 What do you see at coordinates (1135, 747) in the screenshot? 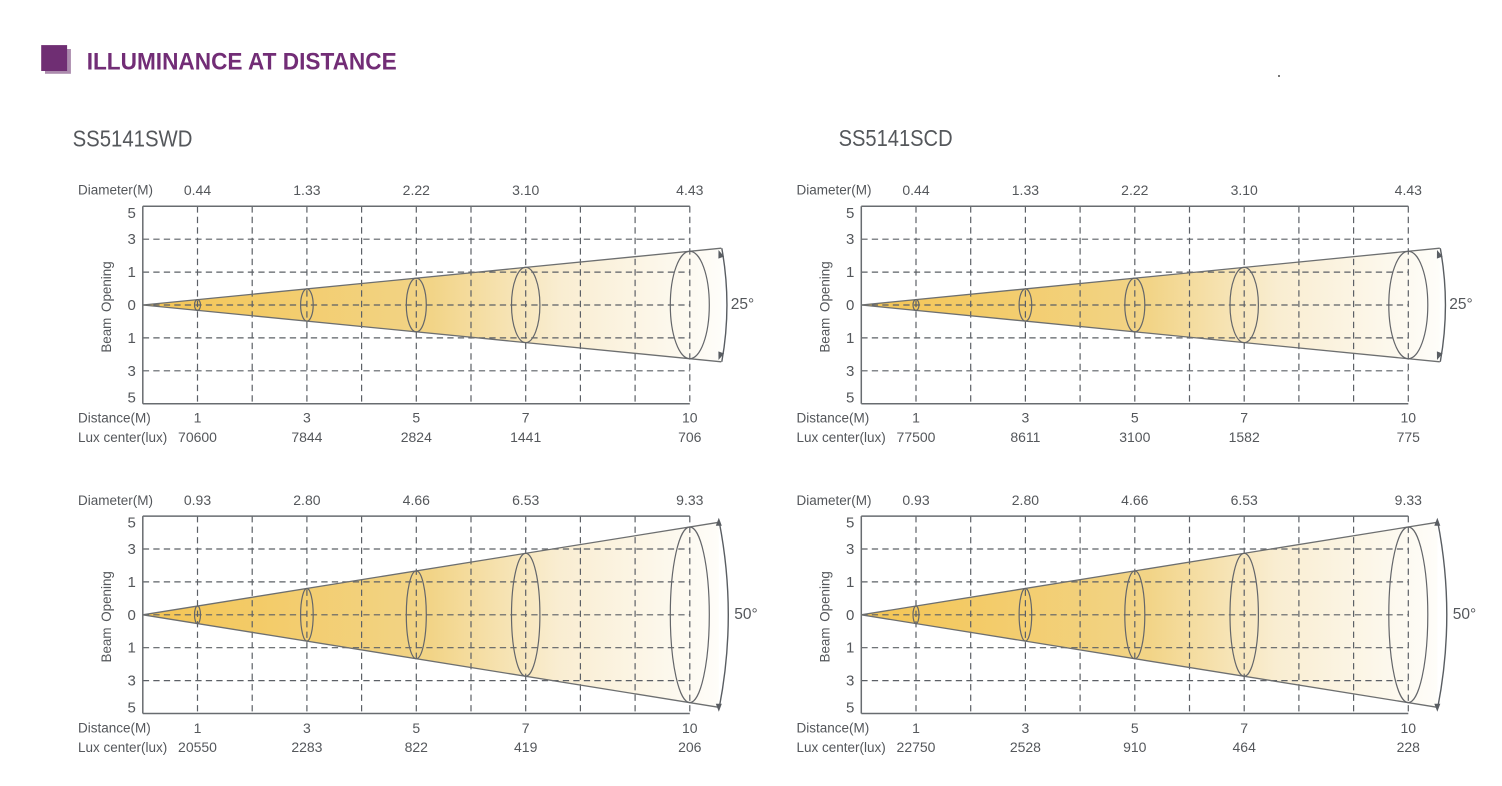
I see `svg-text: 910` at bounding box center [1135, 747].